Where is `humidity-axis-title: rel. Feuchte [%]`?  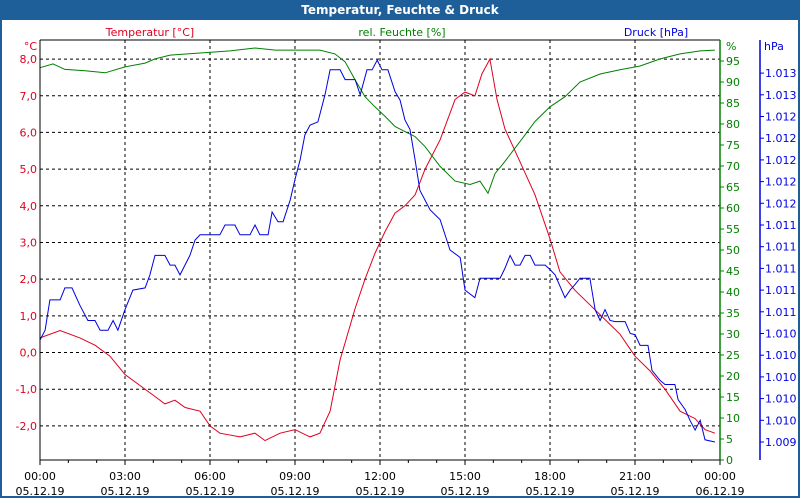 humidity-axis-title: rel. Feuchte [%] is located at coordinates (401, 32).